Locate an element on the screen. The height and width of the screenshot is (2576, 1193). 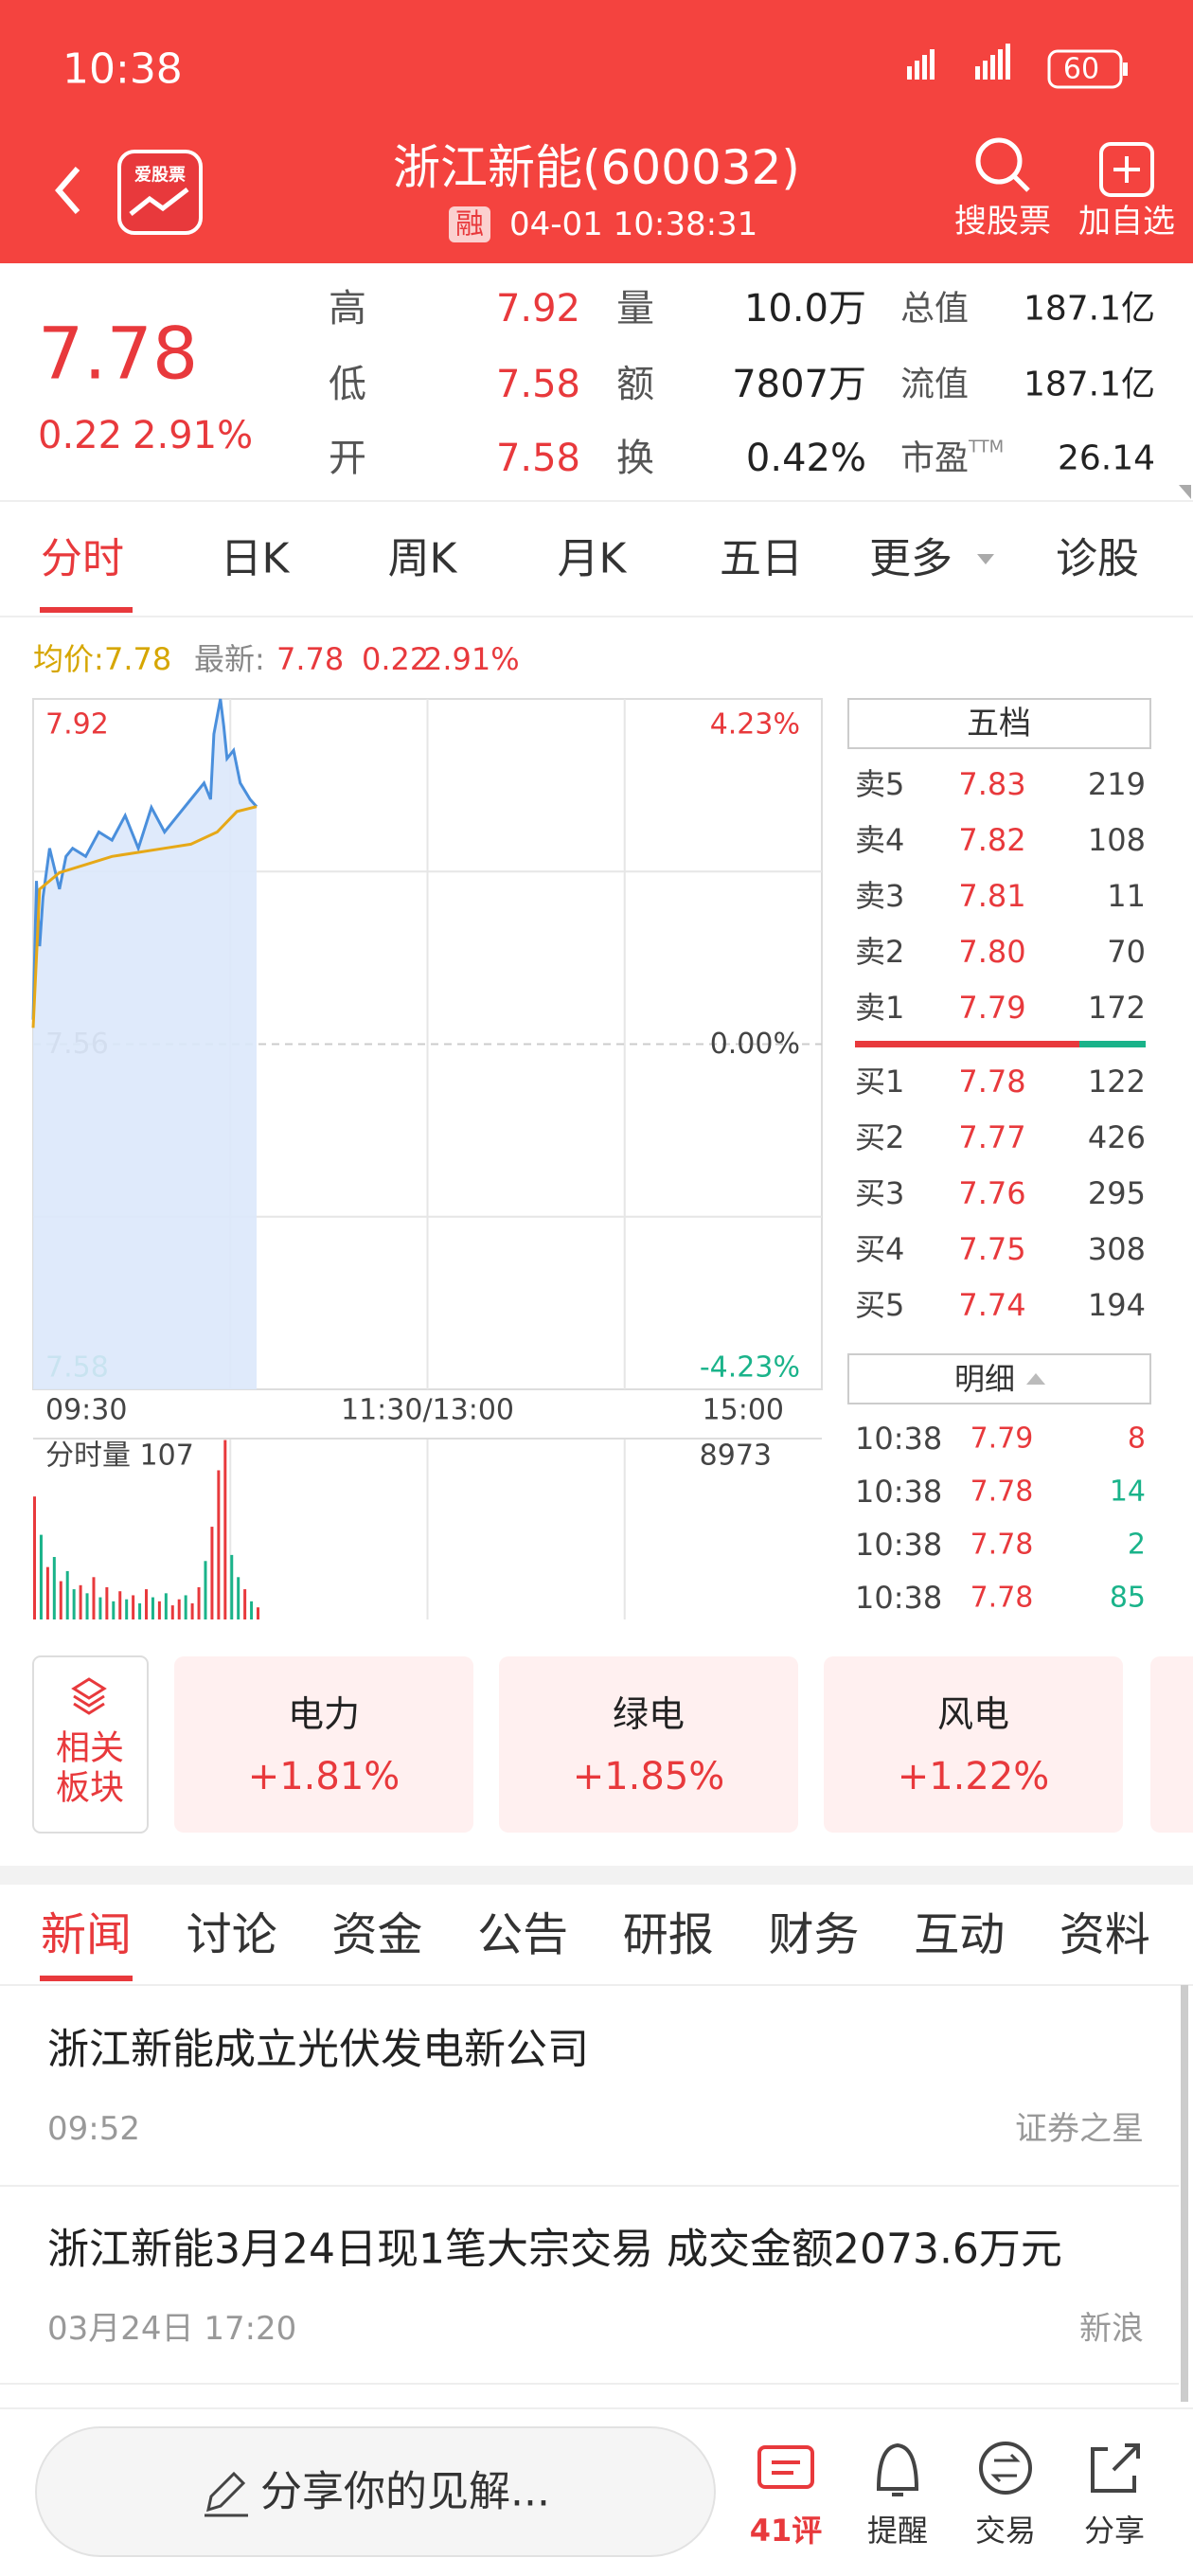
action-label: 提醒 is located at coordinates (897, 2531).